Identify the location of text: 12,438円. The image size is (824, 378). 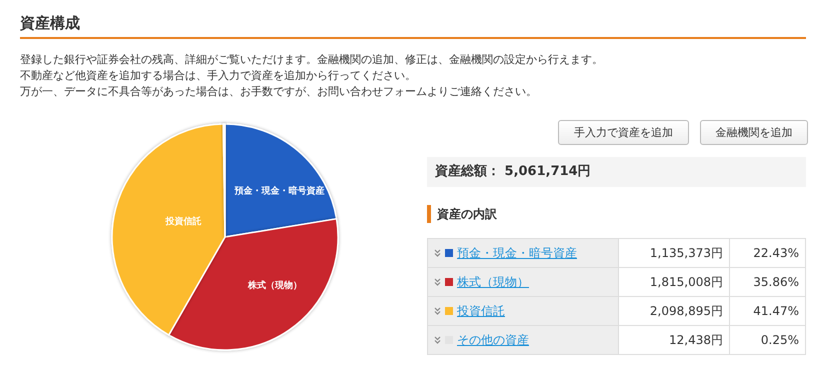
(674, 340).